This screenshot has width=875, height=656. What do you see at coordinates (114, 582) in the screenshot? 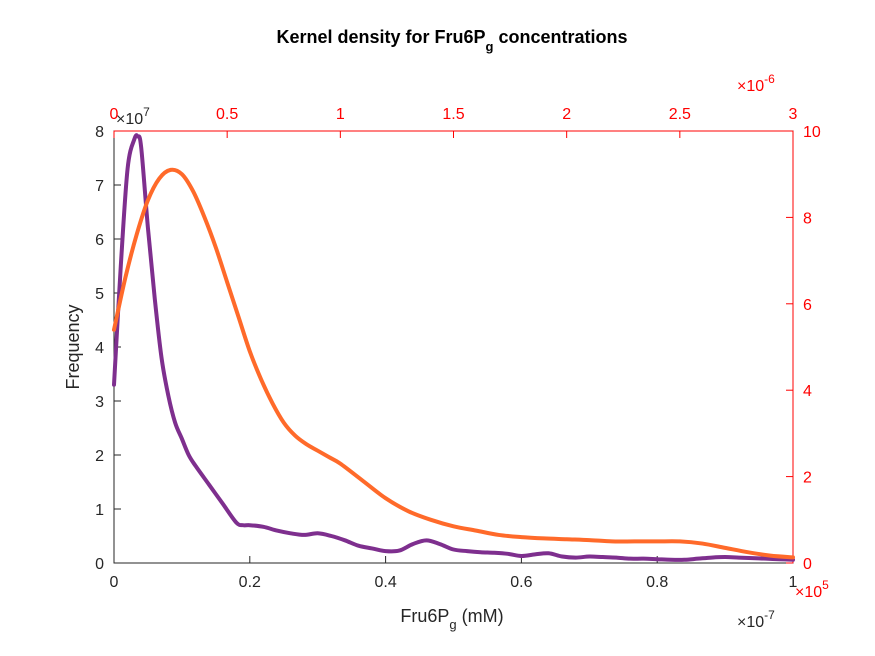
I see `bottom-tick-label: 0` at bounding box center [114, 582].